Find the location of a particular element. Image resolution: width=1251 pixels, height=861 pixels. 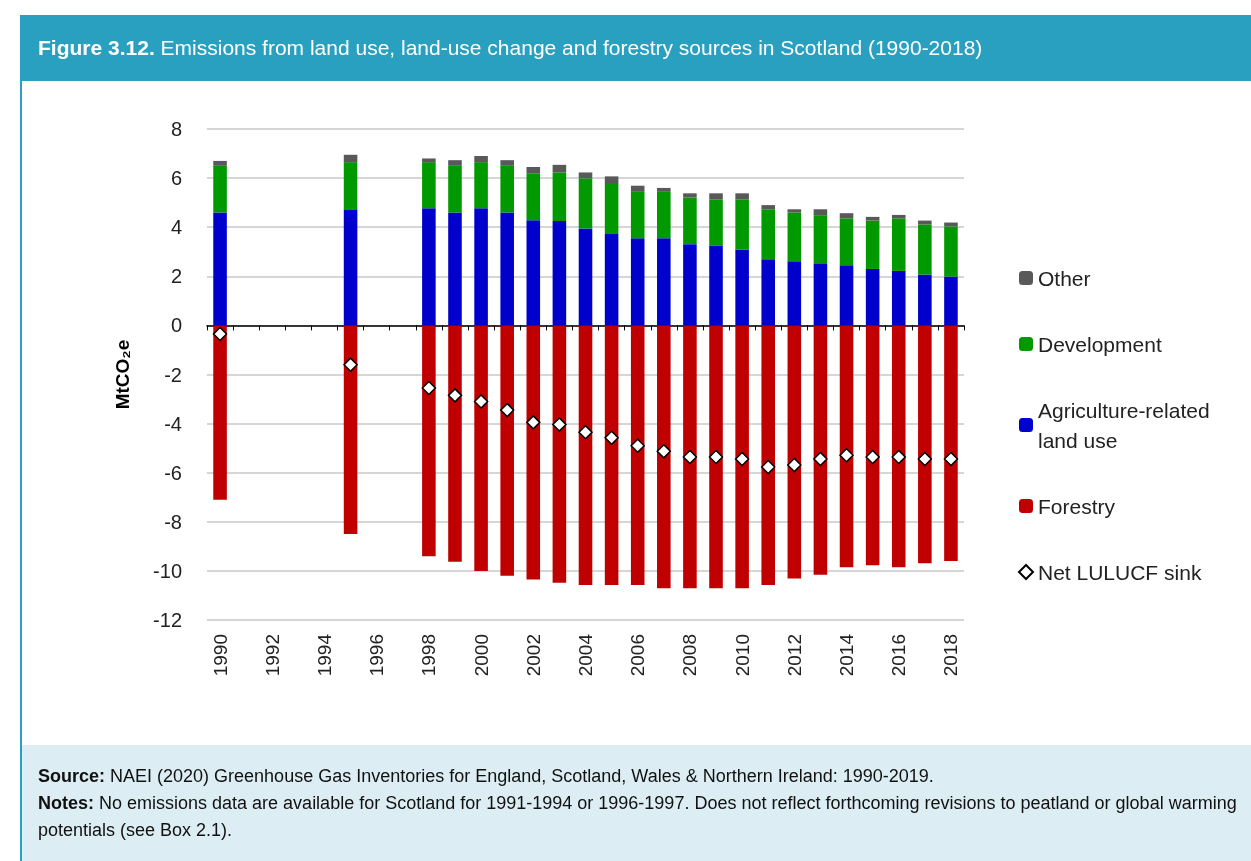

chart-title: Figure 3.12. Emissions from land use, land-use change and forestry sources in Scotland (1990-2018) is located at coordinates (636, 48).